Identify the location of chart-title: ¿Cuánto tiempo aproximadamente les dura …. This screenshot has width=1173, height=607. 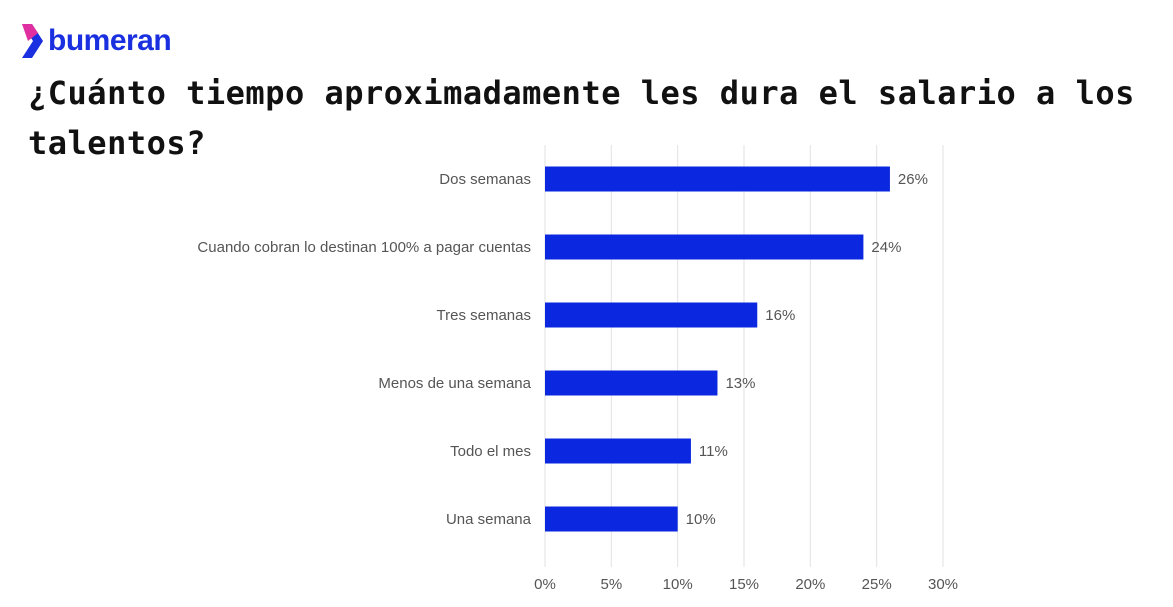
(581, 118).